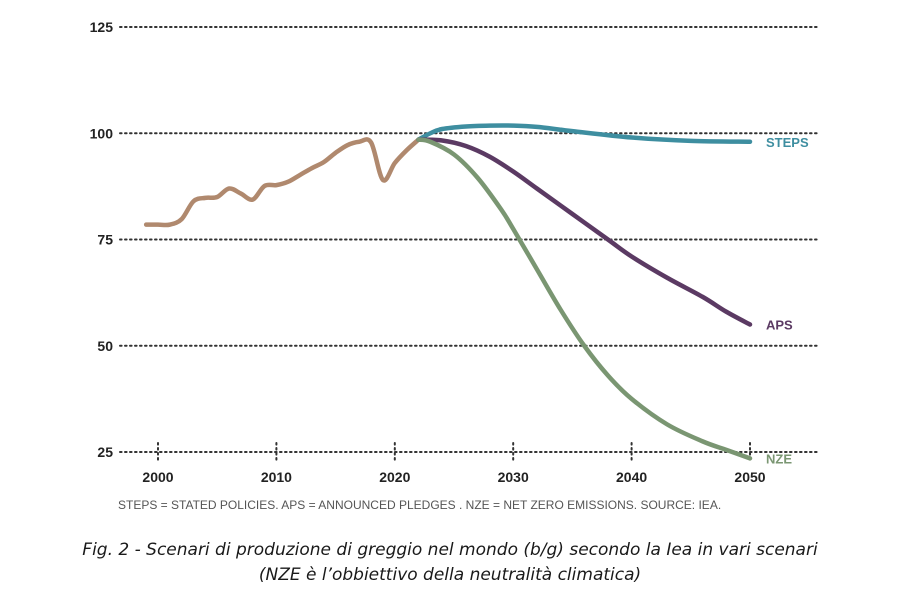 The image size is (900, 609). What do you see at coordinates (105, 240) in the screenshot?
I see `y-tick-label: 75` at bounding box center [105, 240].